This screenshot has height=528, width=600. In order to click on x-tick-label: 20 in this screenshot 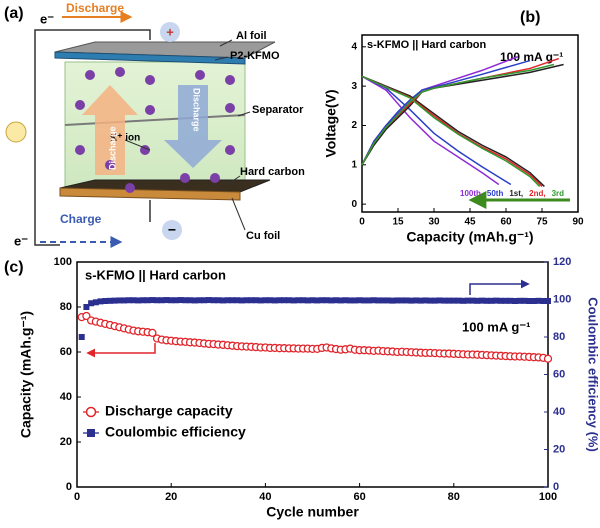, I will do `click(171, 497)`.